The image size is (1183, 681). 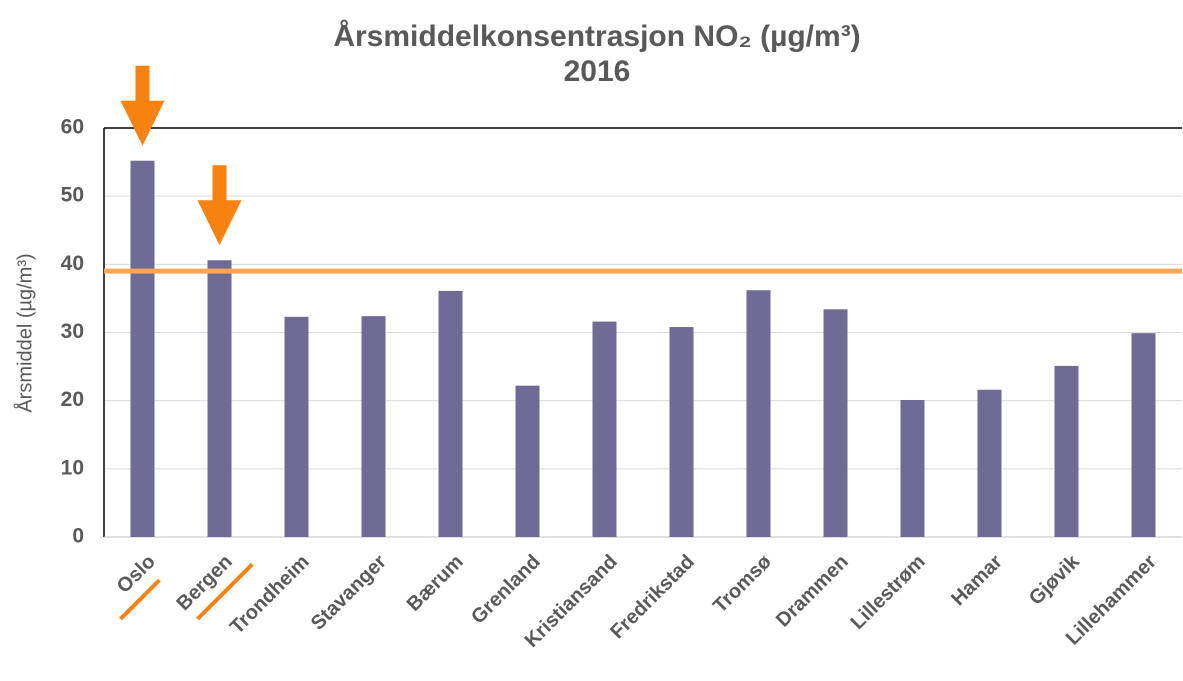 What do you see at coordinates (24, 332) in the screenshot?
I see `y-axis-label: Årsmiddel (µg/m³)` at bounding box center [24, 332].